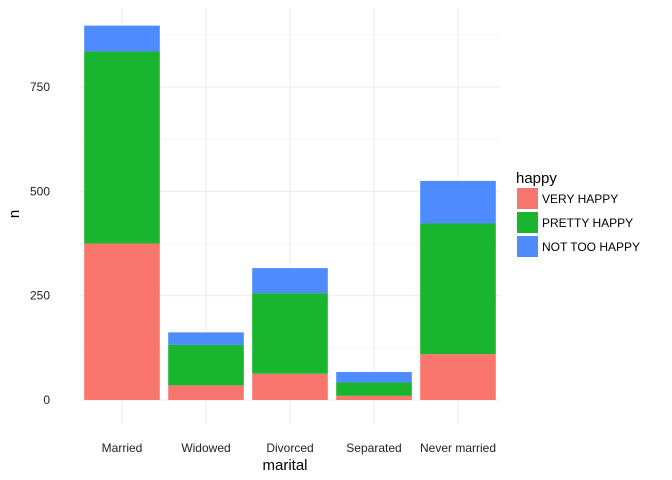 This screenshot has height=480, width=672. Describe the element at coordinates (284, 465) in the screenshot. I see `x-axis-title: marital` at that location.